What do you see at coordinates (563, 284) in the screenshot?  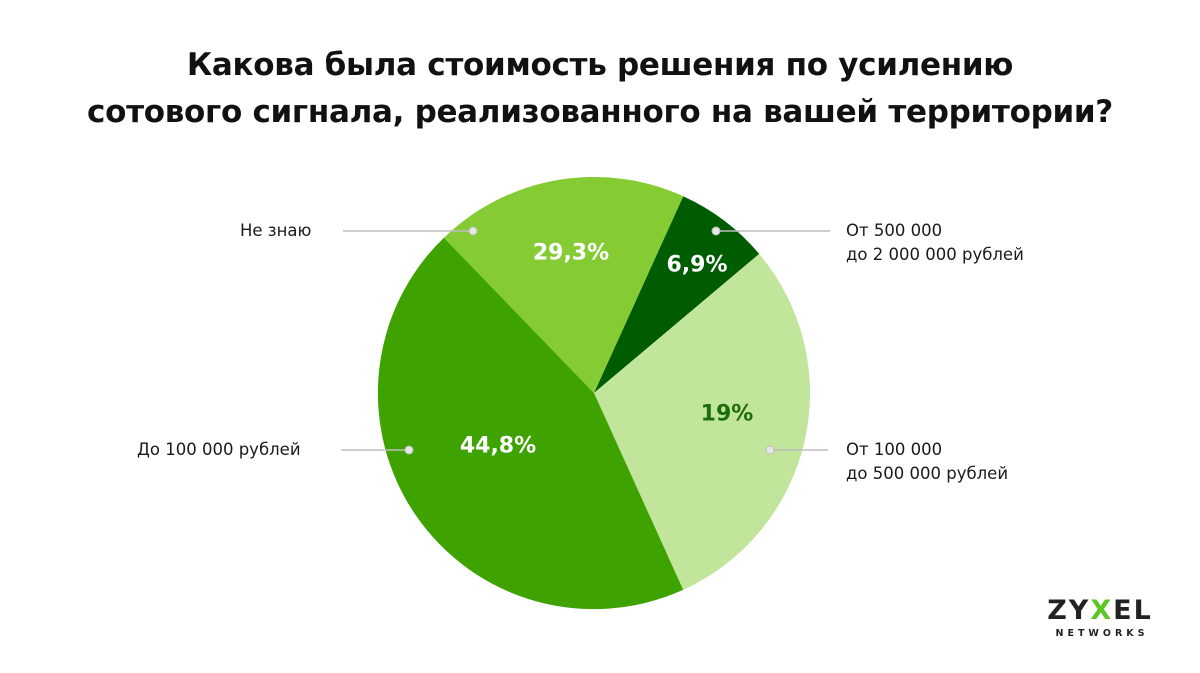 I see `pie-slice-unknown` at bounding box center [563, 284].